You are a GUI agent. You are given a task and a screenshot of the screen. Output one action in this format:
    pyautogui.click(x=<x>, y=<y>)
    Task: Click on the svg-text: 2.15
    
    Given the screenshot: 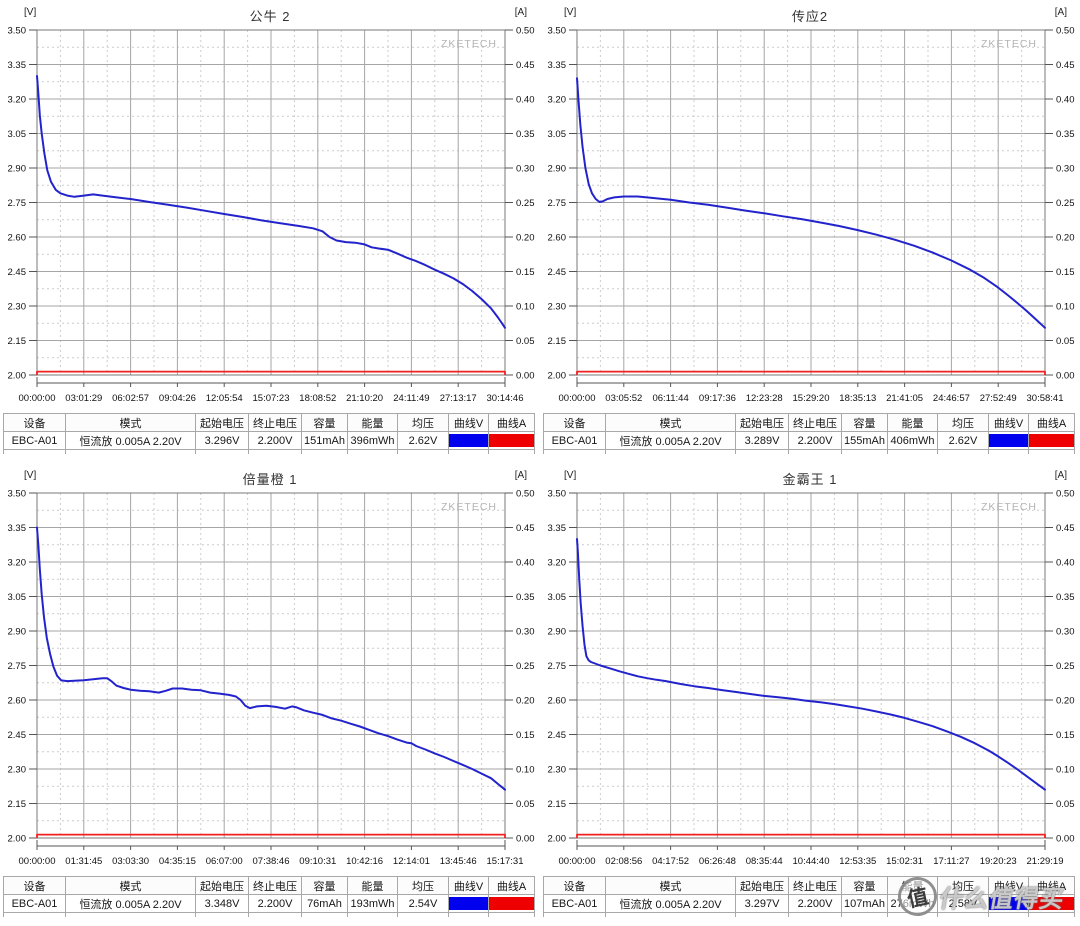 What is the action you would take?
    pyautogui.click(x=17, y=804)
    